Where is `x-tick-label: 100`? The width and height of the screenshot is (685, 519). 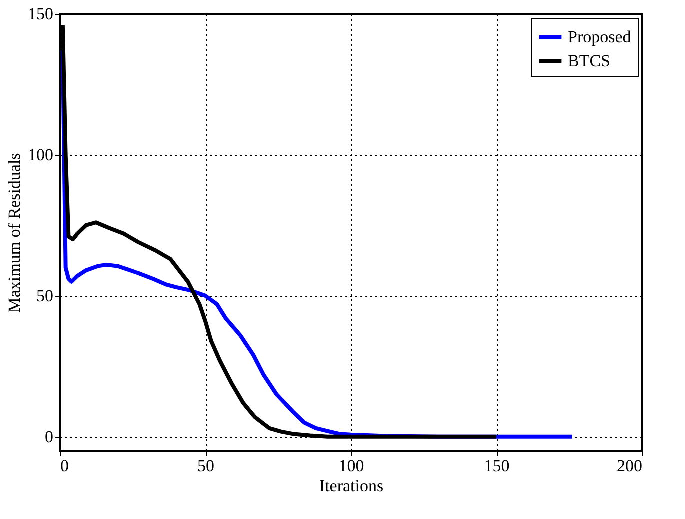 x-tick-label: 100 is located at coordinates (351, 466).